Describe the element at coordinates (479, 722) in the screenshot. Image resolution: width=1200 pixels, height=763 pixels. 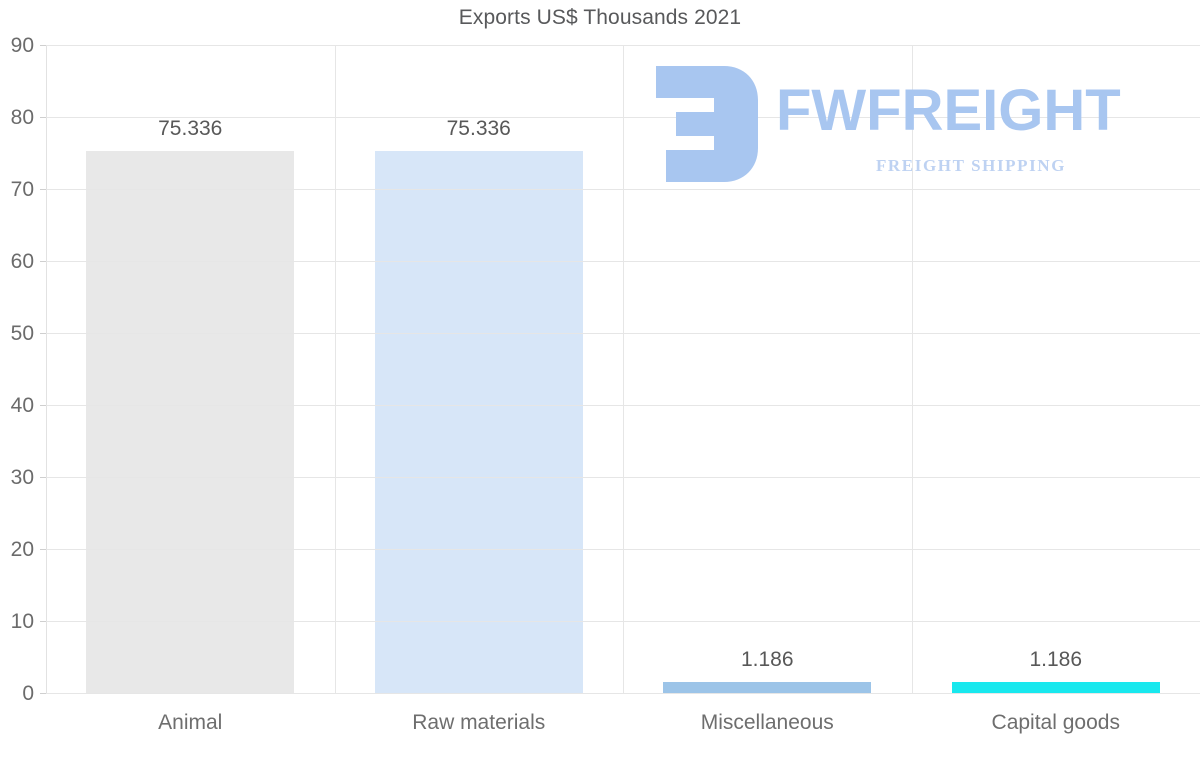
I see `x-tick-label: Raw materials` at that location.